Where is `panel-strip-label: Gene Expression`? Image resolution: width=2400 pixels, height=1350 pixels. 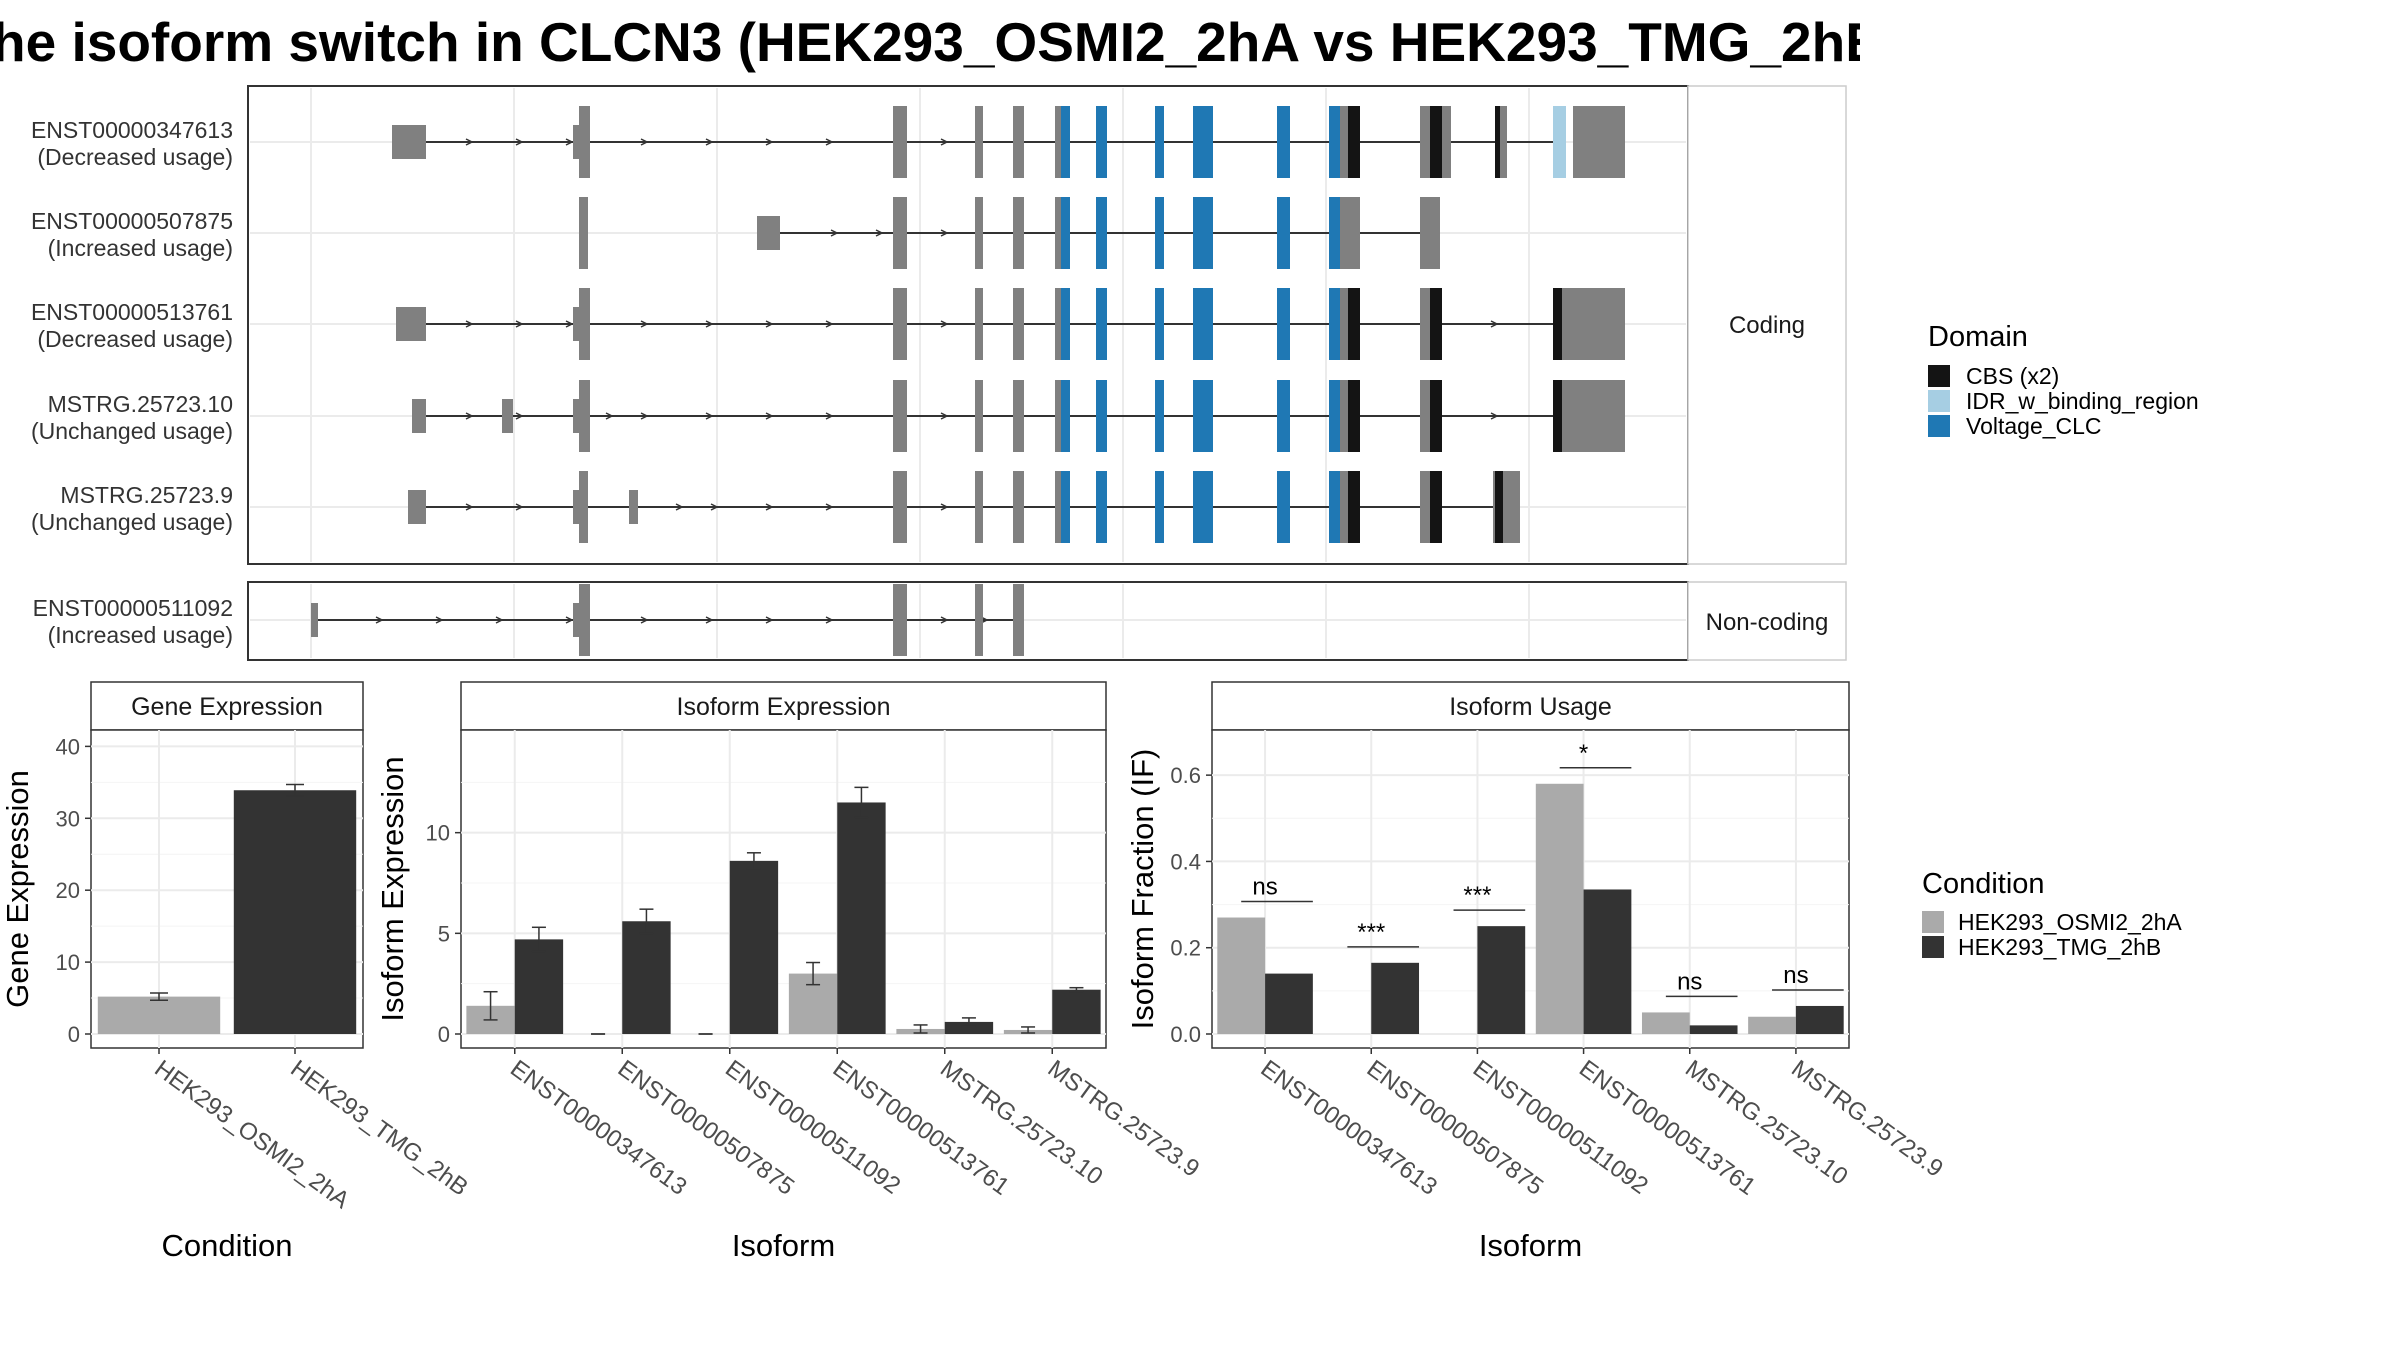
panel-strip-label: Gene Expression is located at coordinates (227, 707).